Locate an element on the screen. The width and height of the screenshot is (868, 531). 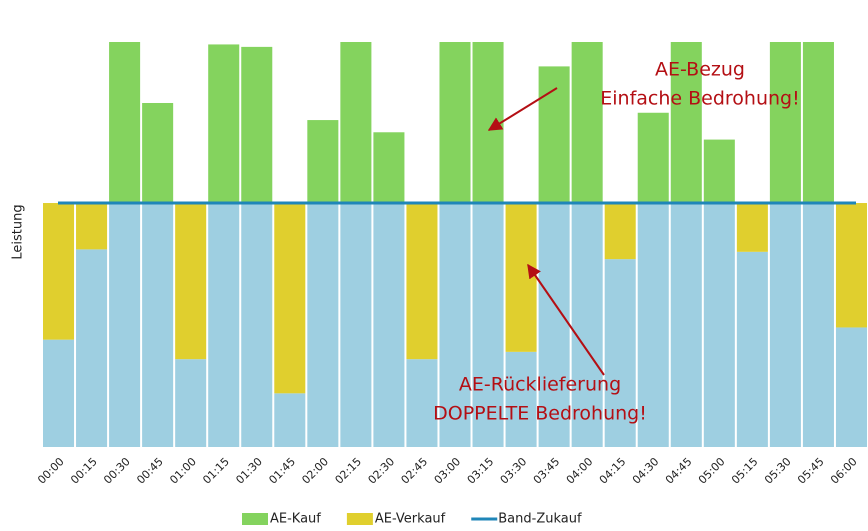
x-tick-label: 01:00 is located at coordinates (183, 471).